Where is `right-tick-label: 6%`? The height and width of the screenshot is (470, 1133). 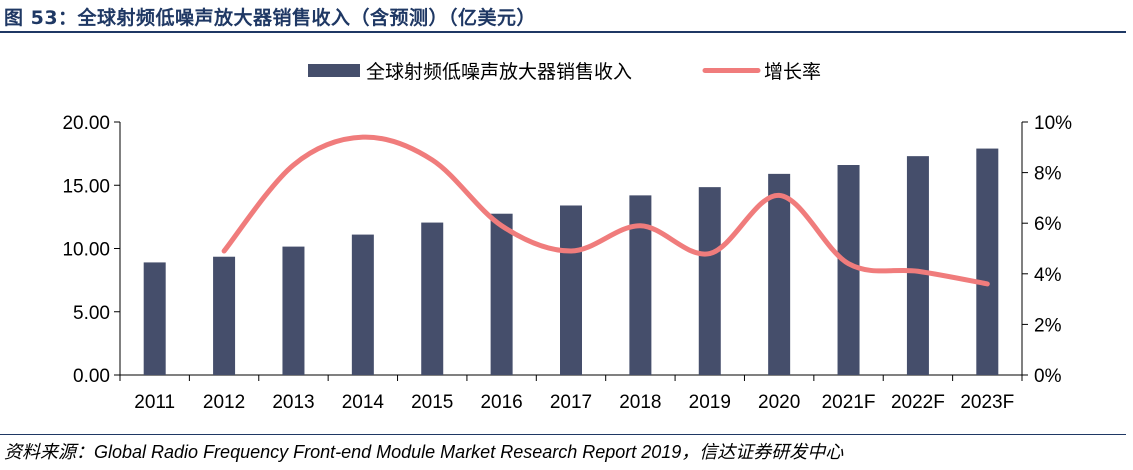
right-tick-label: 6% is located at coordinates (1048, 224).